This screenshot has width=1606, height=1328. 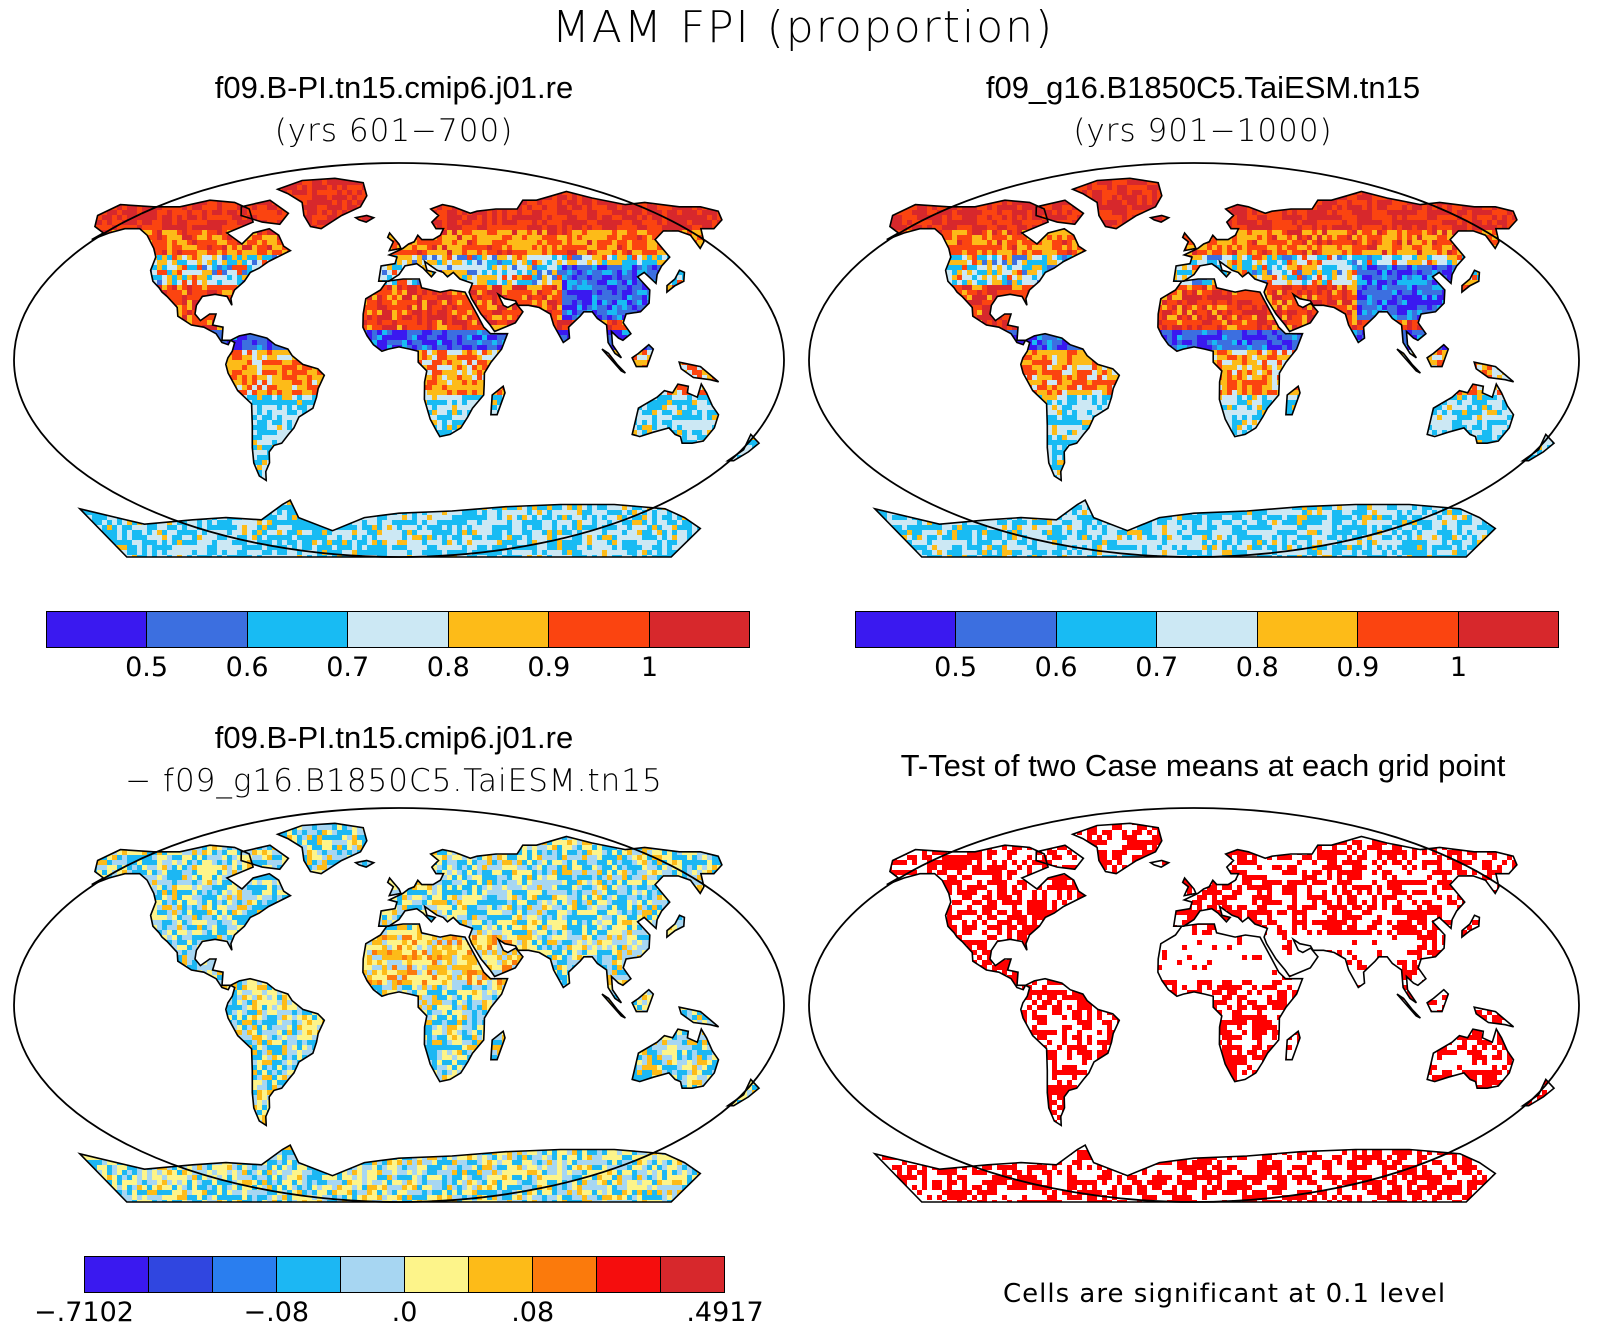 What do you see at coordinates (394, 781) in the screenshot?
I see `diff-subtitle: − f09_g16.B1850C5.TaiESM.tn15` at bounding box center [394, 781].